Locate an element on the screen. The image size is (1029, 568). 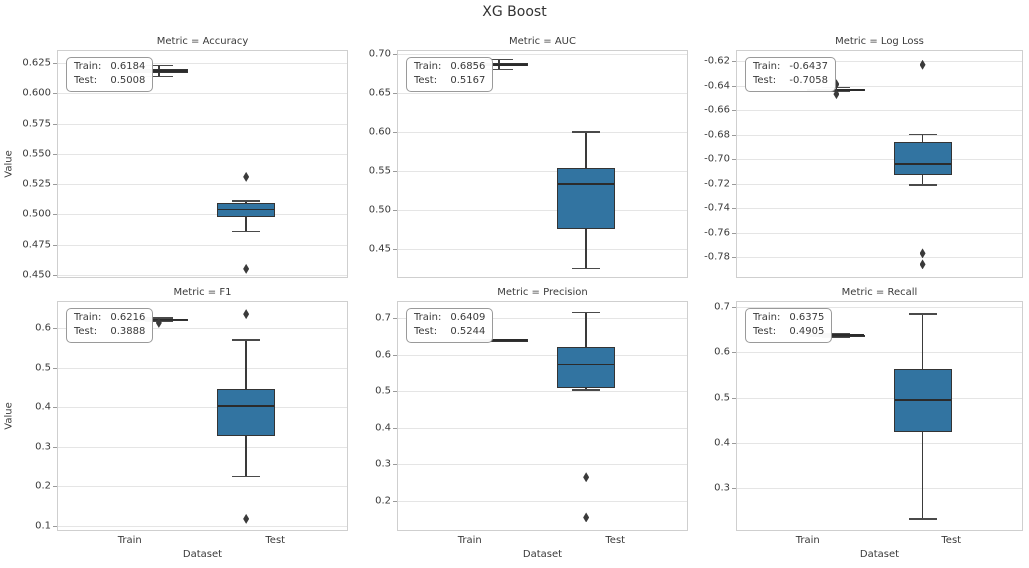
y-tick-label: -0.66 is located at coordinates (717, 110).